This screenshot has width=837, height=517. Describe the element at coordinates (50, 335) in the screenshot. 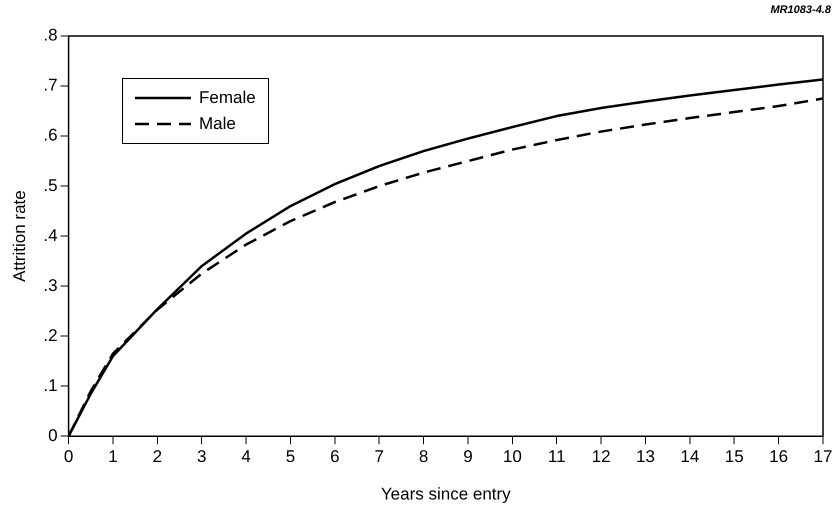

I see `y-tick-label: .2` at that location.